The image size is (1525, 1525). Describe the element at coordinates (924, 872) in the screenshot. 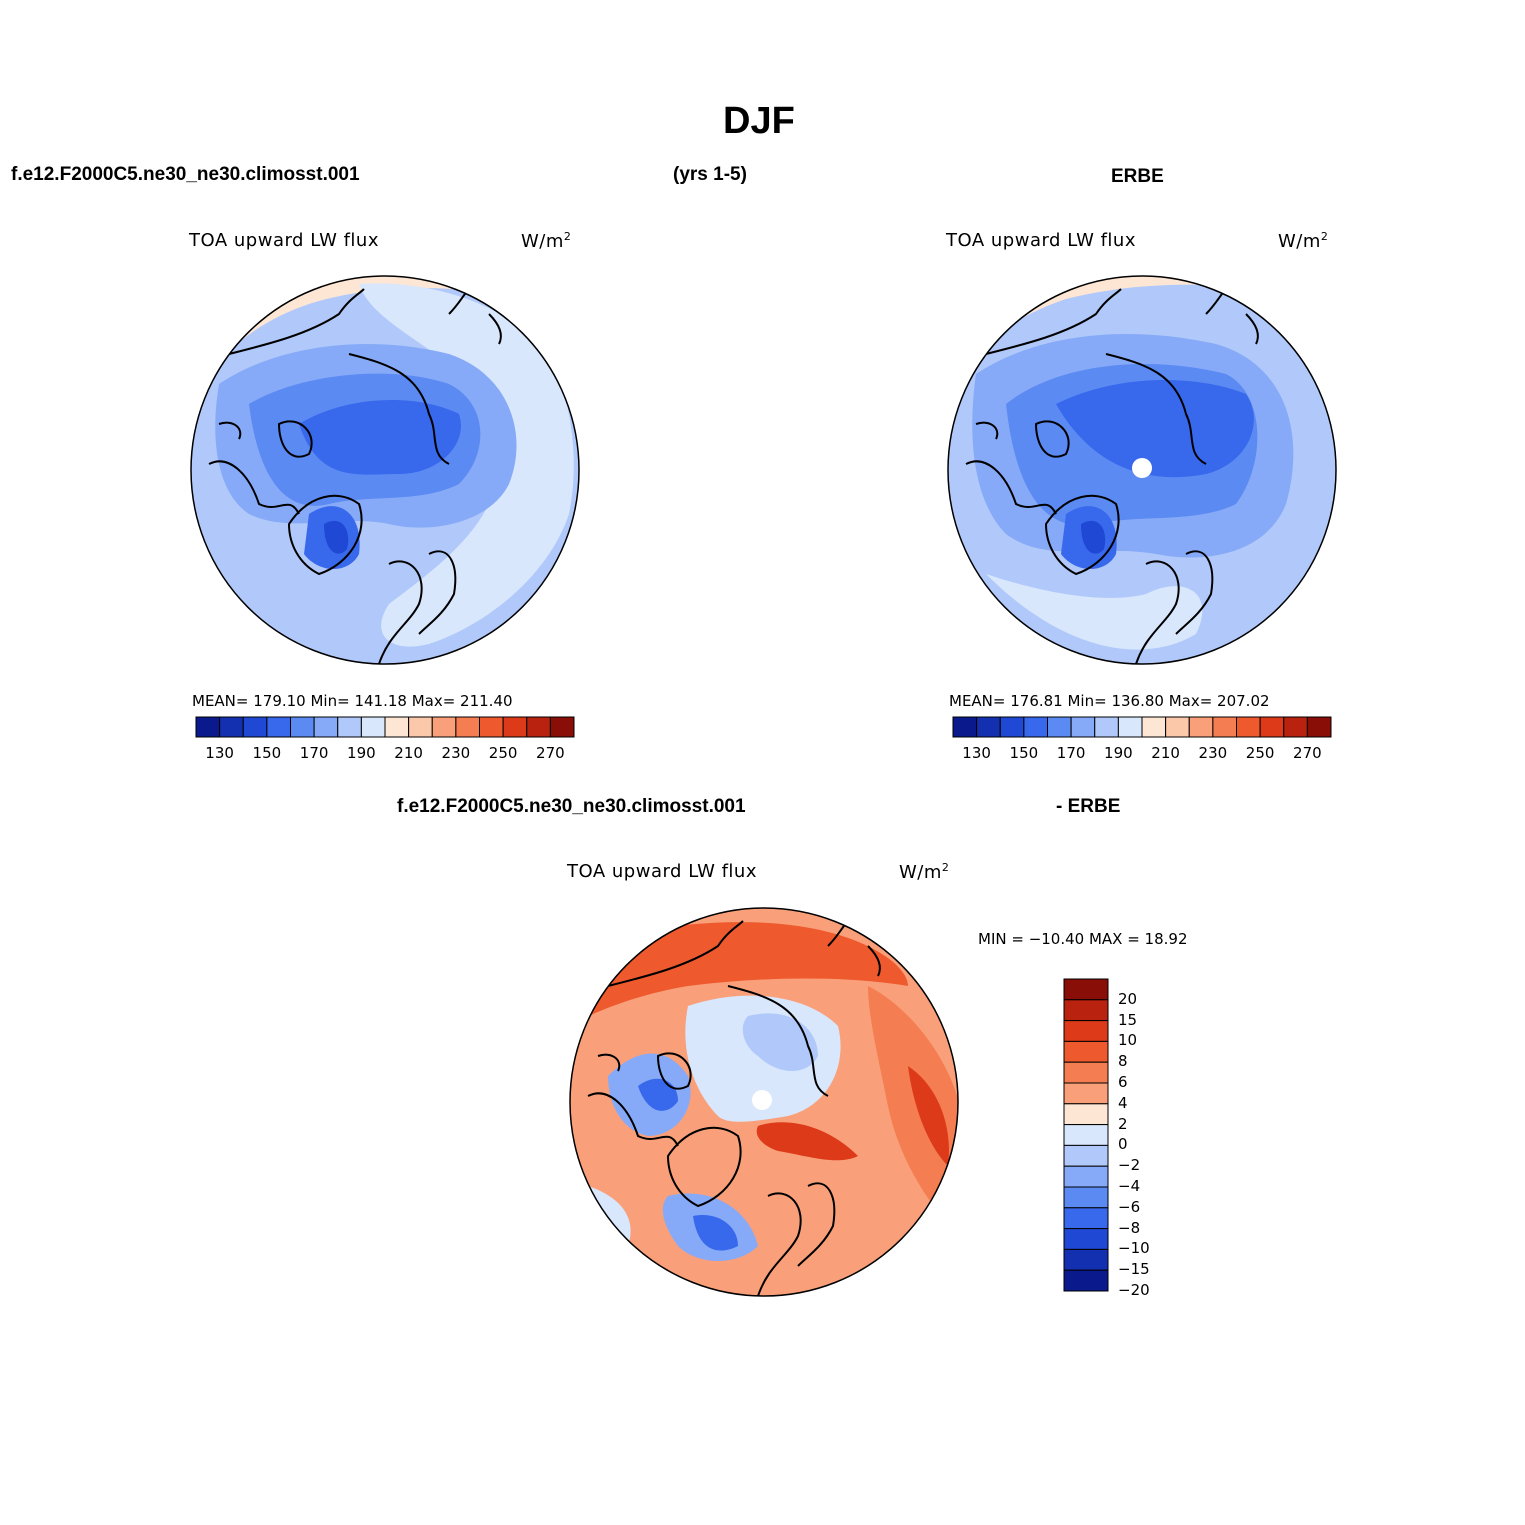

I see `panel3-units-label: W/m2` at that location.